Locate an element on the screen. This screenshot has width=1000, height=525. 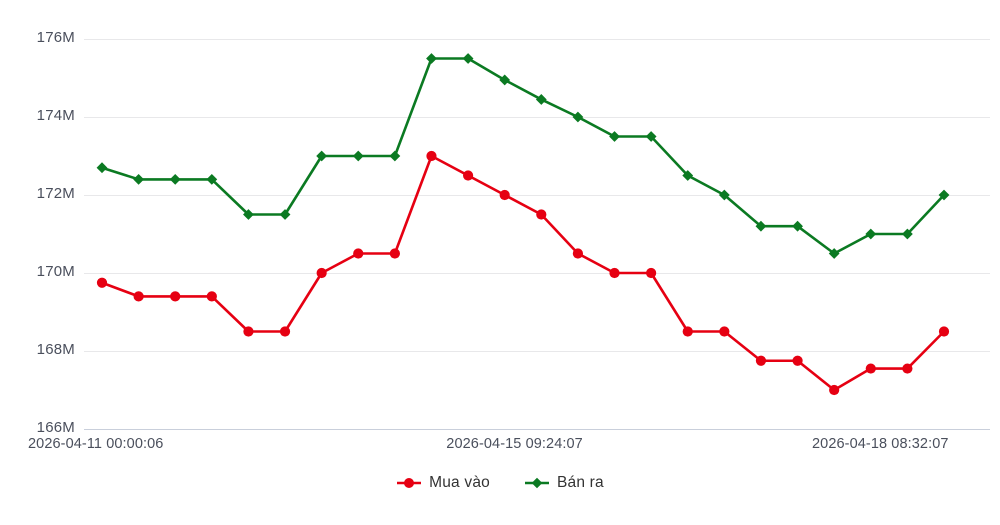
y-tick-label: 168M is located at coordinates (55, 349).